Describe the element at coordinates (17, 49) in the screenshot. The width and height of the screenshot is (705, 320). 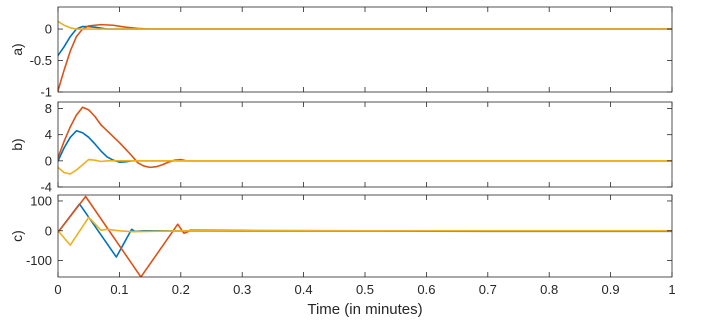
I see `panel-label: a)` at that location.